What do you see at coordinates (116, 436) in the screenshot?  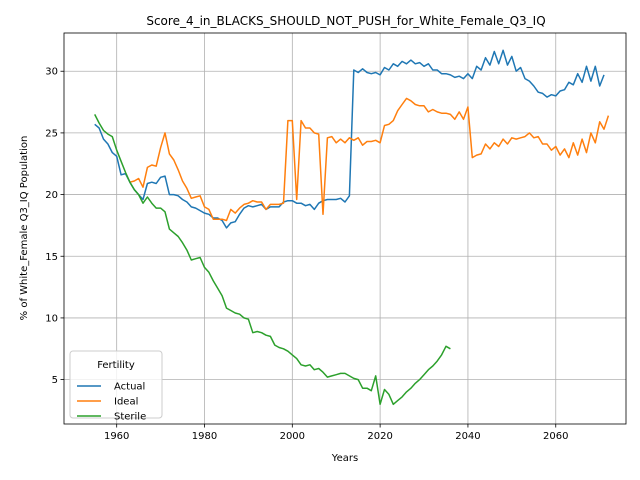 I see `x-tick-label: 1960` at bounding box center [116, 436].